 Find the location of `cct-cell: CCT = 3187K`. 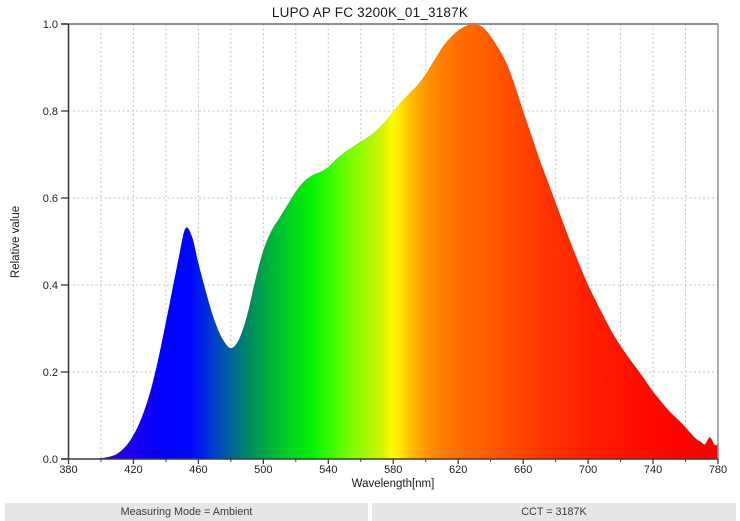

cct-cell: CCT = 3187K is located at coordinates (554, 512).